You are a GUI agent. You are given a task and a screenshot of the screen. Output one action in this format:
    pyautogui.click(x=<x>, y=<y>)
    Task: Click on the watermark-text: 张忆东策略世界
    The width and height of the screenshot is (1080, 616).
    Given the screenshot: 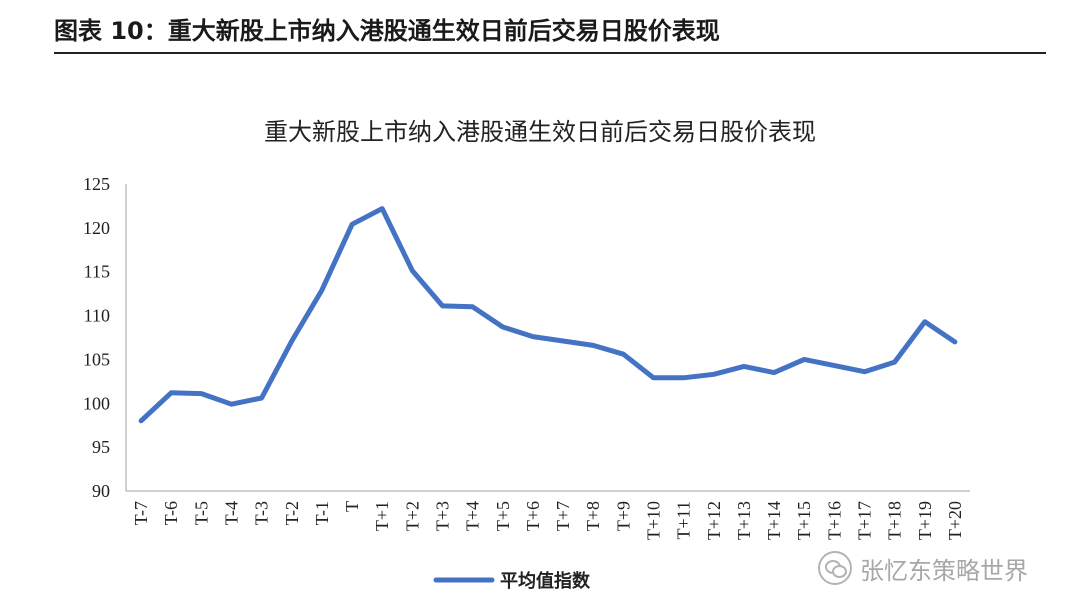 What is the action you would take?
    pyautogui.click(x=944, y=570)
    